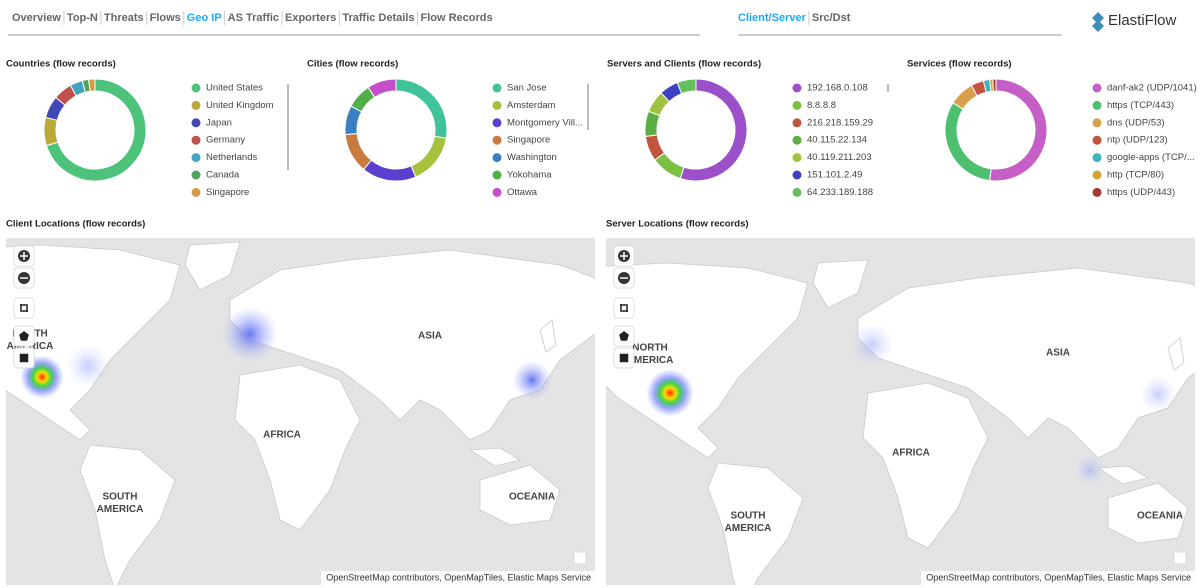 The image size is (1200, 588). What do you see at coordinates (834, 175) in the screenshot?
I see `legend-label: 151.101.2.49` at bounding box center [834, 175].